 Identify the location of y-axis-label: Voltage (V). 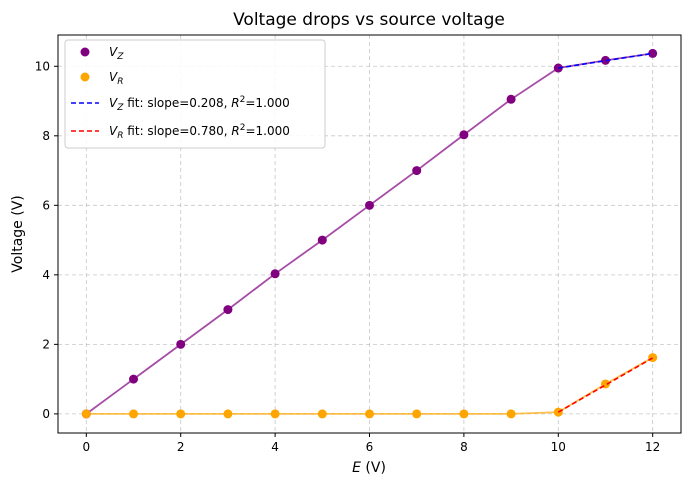
(18, 233).